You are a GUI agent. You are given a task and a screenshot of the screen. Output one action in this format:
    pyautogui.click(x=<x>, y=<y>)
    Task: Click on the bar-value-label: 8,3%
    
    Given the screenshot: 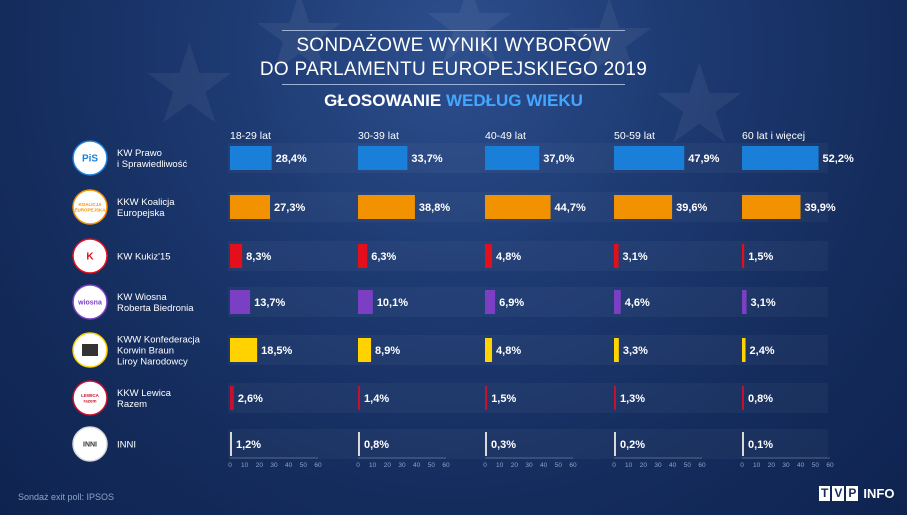 What is the action you would take?
    pyautogui.click(x=258, y=257)
    